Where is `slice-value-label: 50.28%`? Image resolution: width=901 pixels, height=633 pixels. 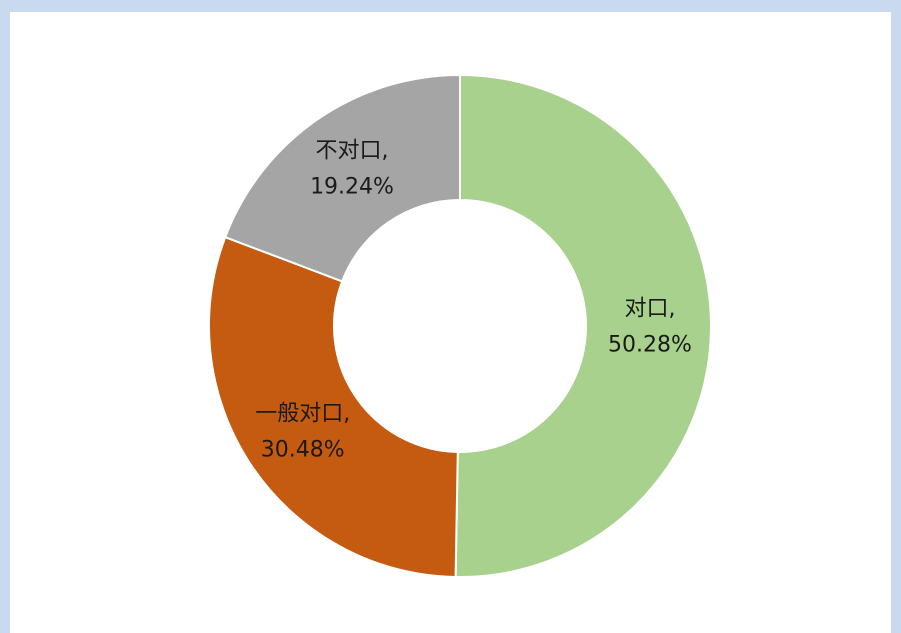 slice-value-label: 50.28% is located at coordinates (650, 345).